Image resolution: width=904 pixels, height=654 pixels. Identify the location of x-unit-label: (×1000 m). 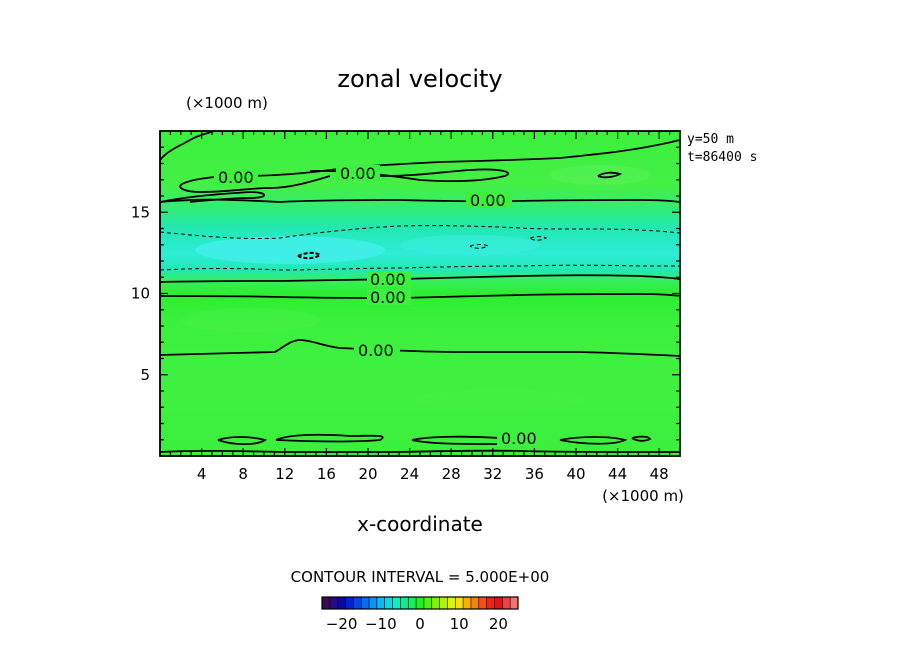
(643, 496).